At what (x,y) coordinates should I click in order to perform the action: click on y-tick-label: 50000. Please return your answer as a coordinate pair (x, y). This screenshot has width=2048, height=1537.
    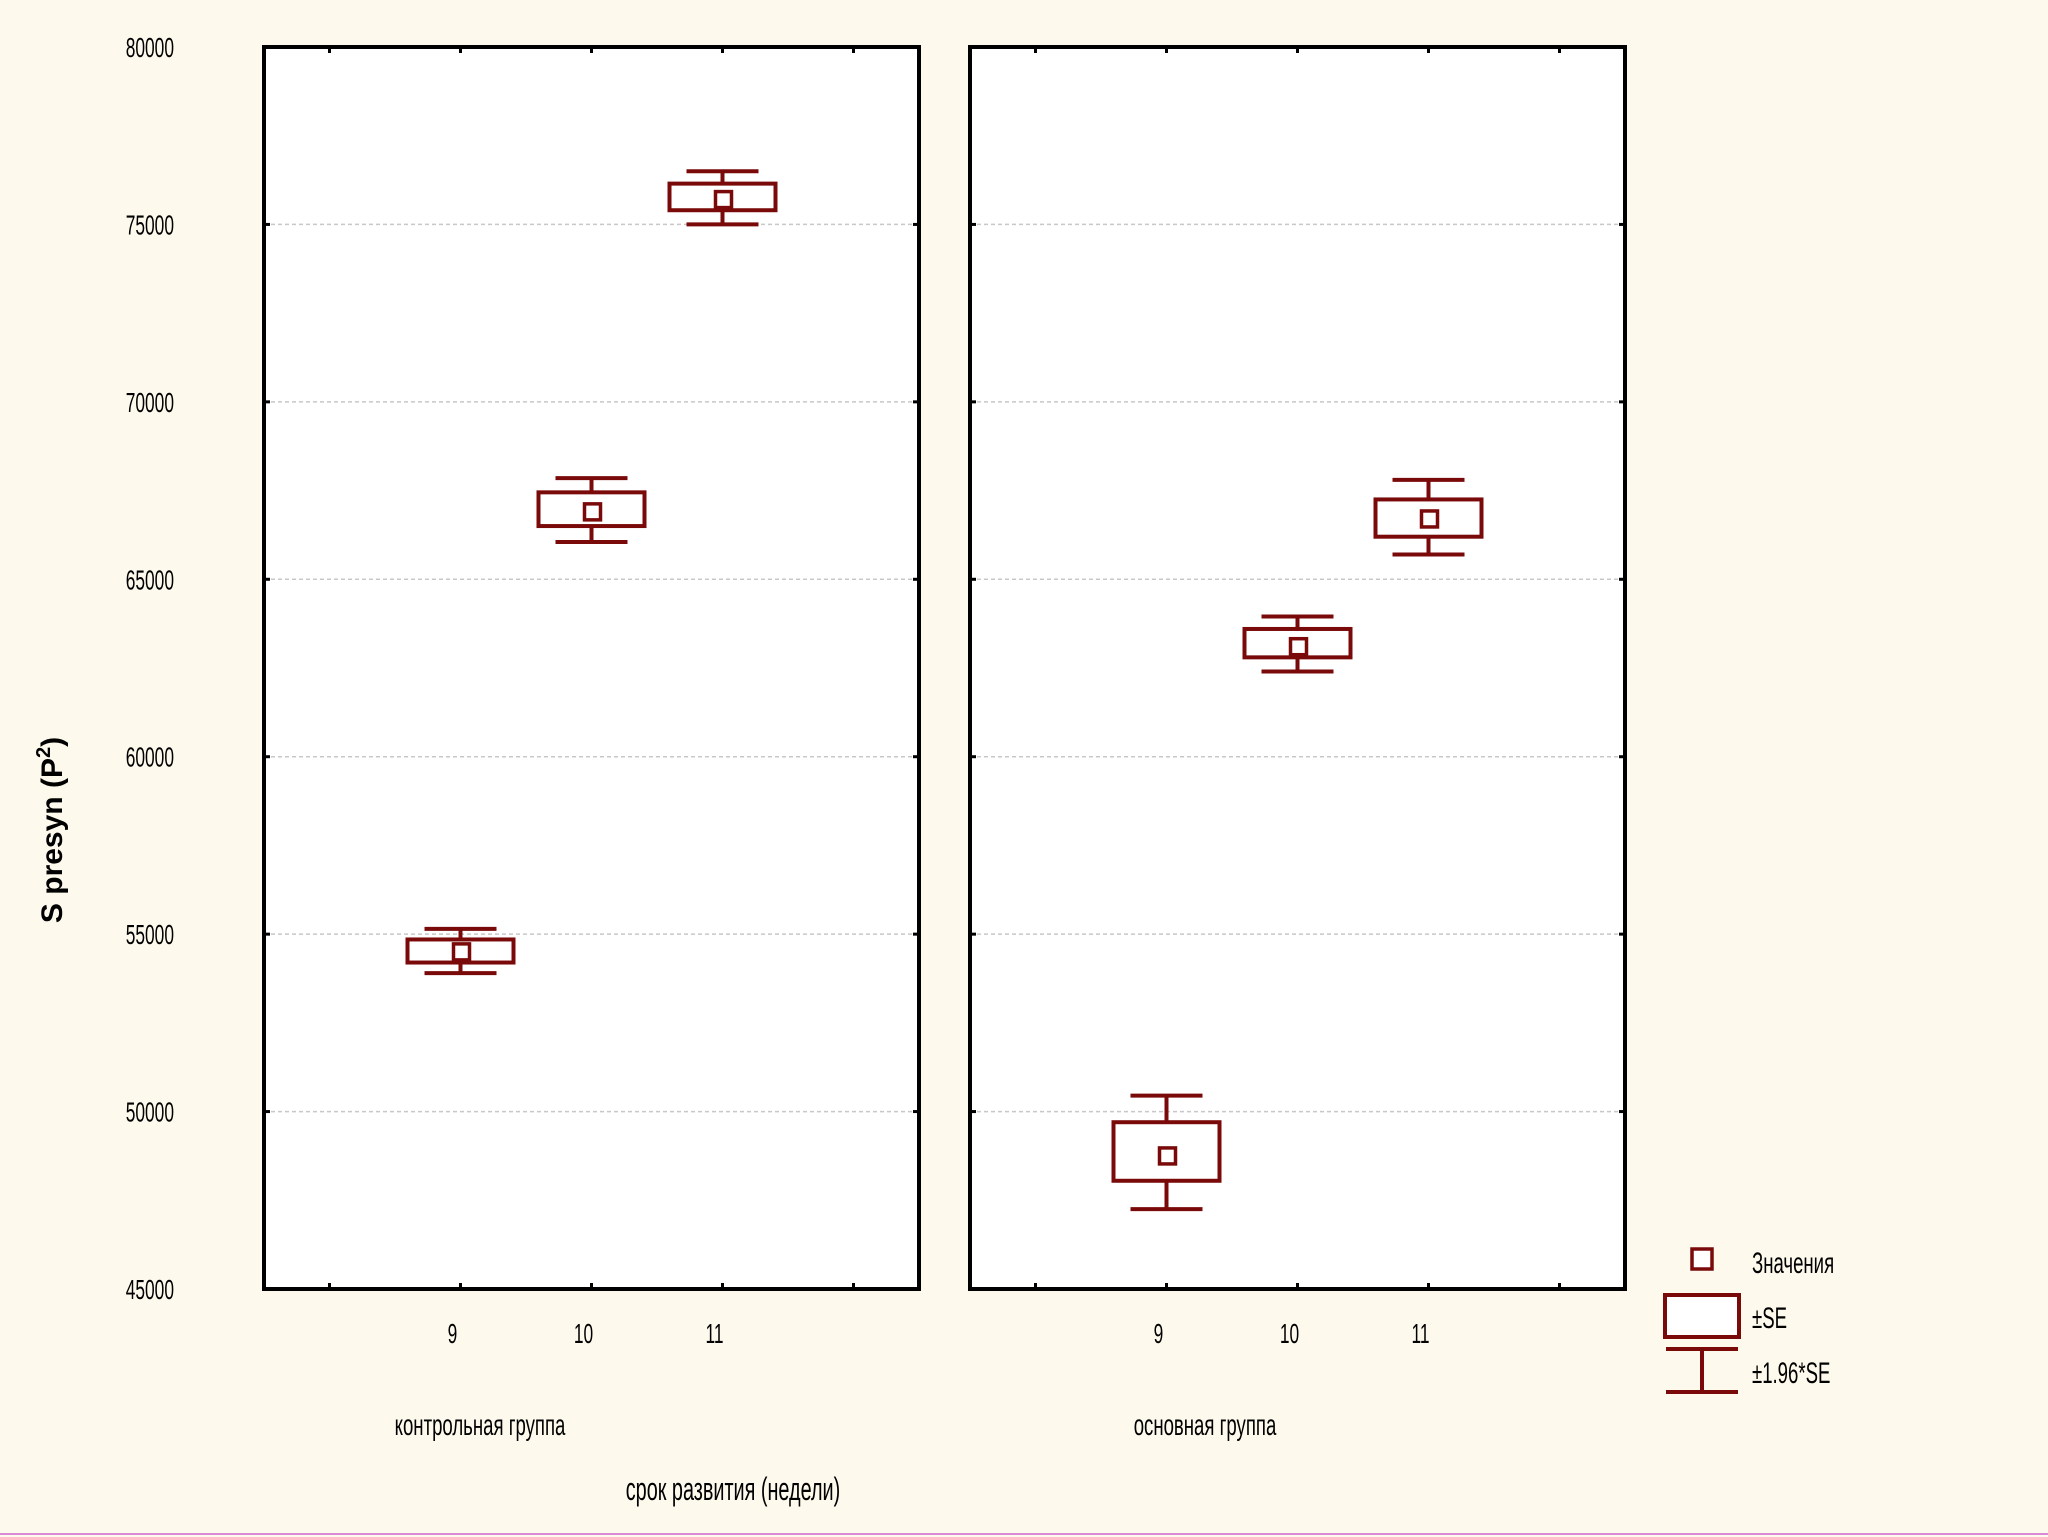
    Looking at the image, I should click on (150, 1111).